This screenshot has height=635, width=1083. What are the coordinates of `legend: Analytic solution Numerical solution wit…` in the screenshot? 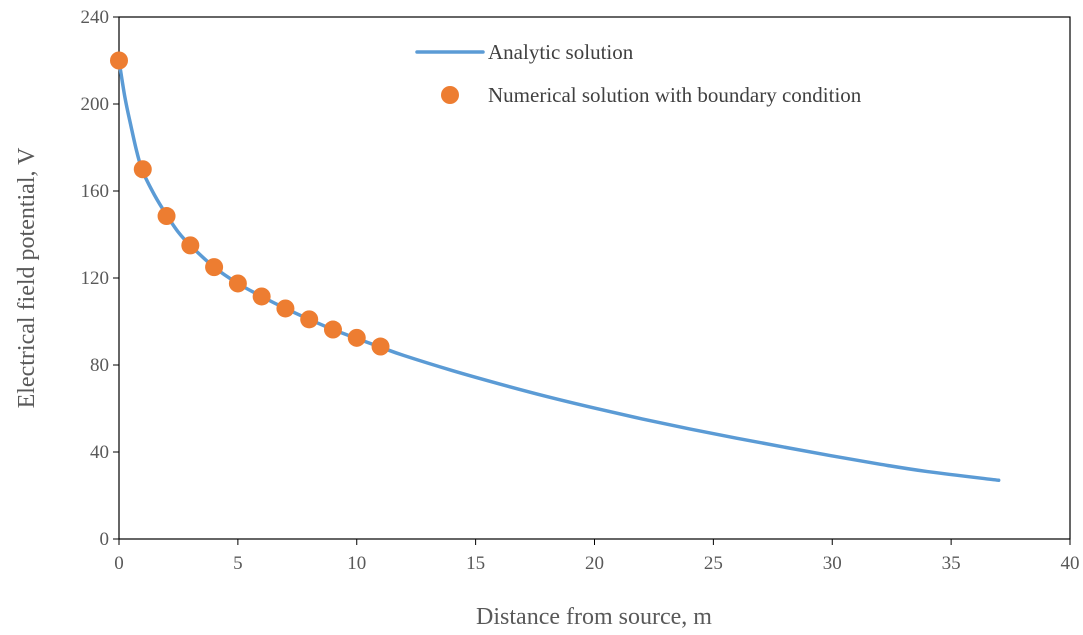 It's located at (638, 73).